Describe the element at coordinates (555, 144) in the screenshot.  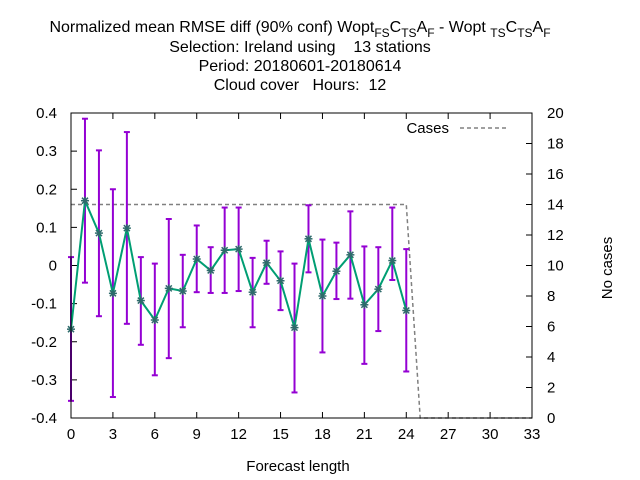
I see `y2-tick-label: 18` at that location.